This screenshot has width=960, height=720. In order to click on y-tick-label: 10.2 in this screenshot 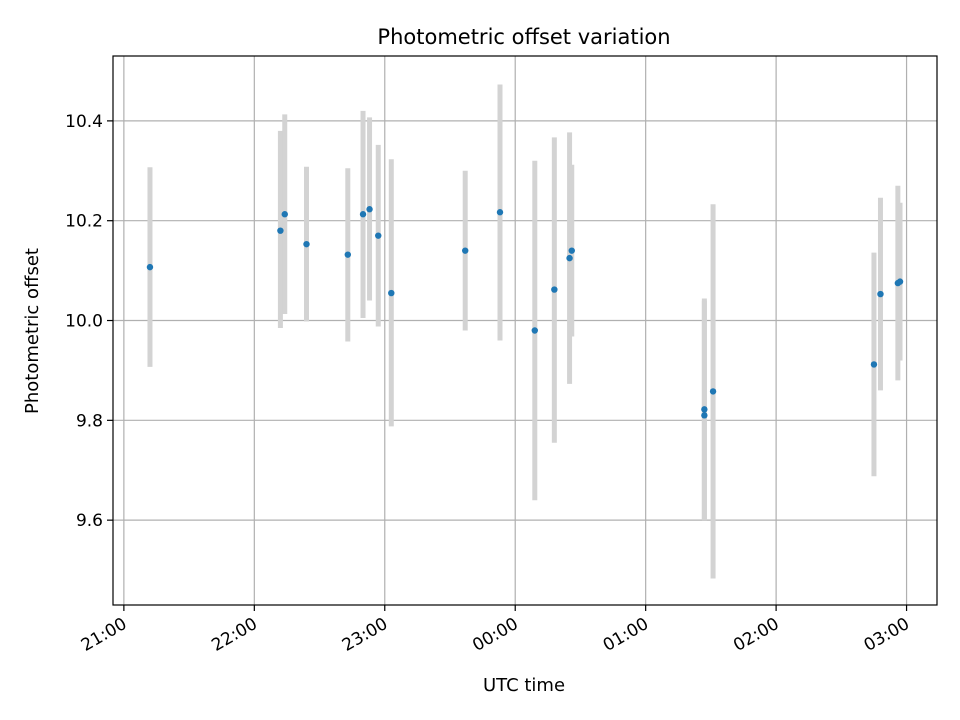, I will do `click(84, 222)`.